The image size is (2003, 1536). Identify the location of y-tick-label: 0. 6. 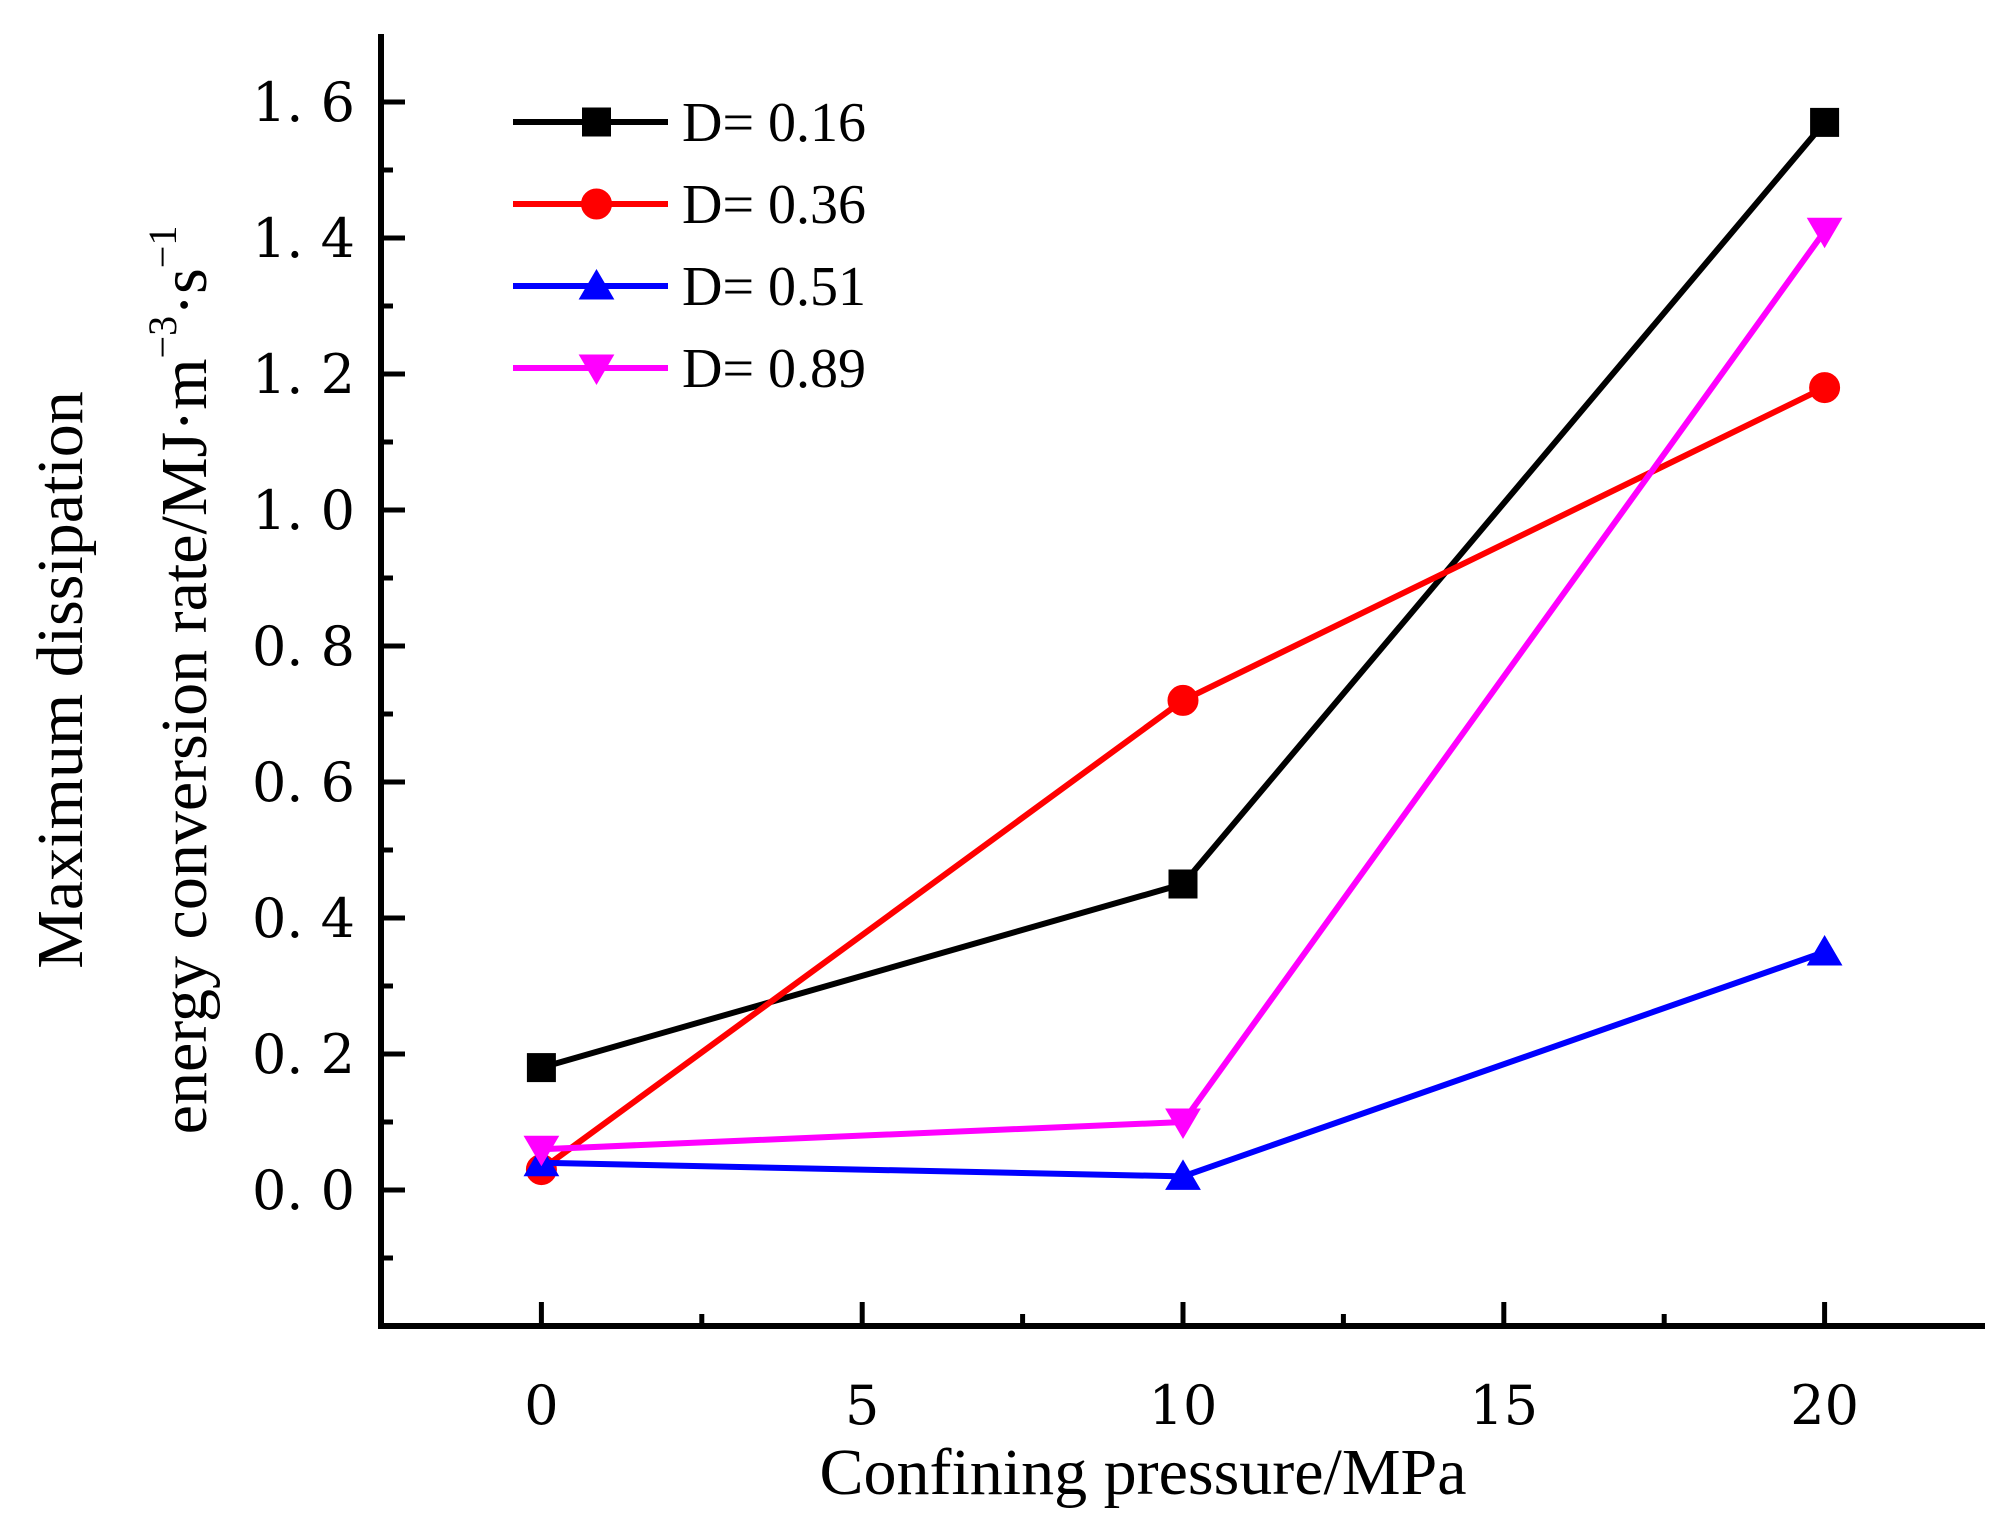
(303, 782).